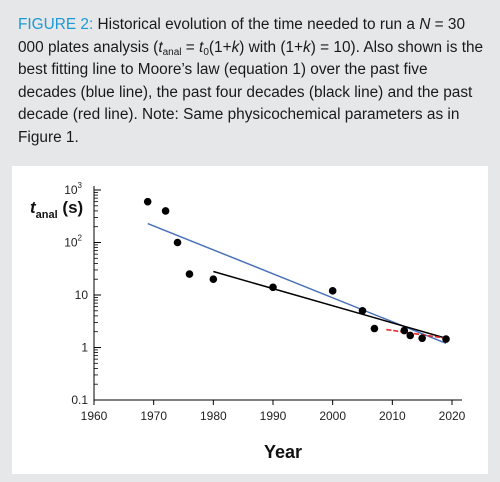 The image size is (500, 482). I want to click on y-tick-exponent: 2, so click(80, 238).